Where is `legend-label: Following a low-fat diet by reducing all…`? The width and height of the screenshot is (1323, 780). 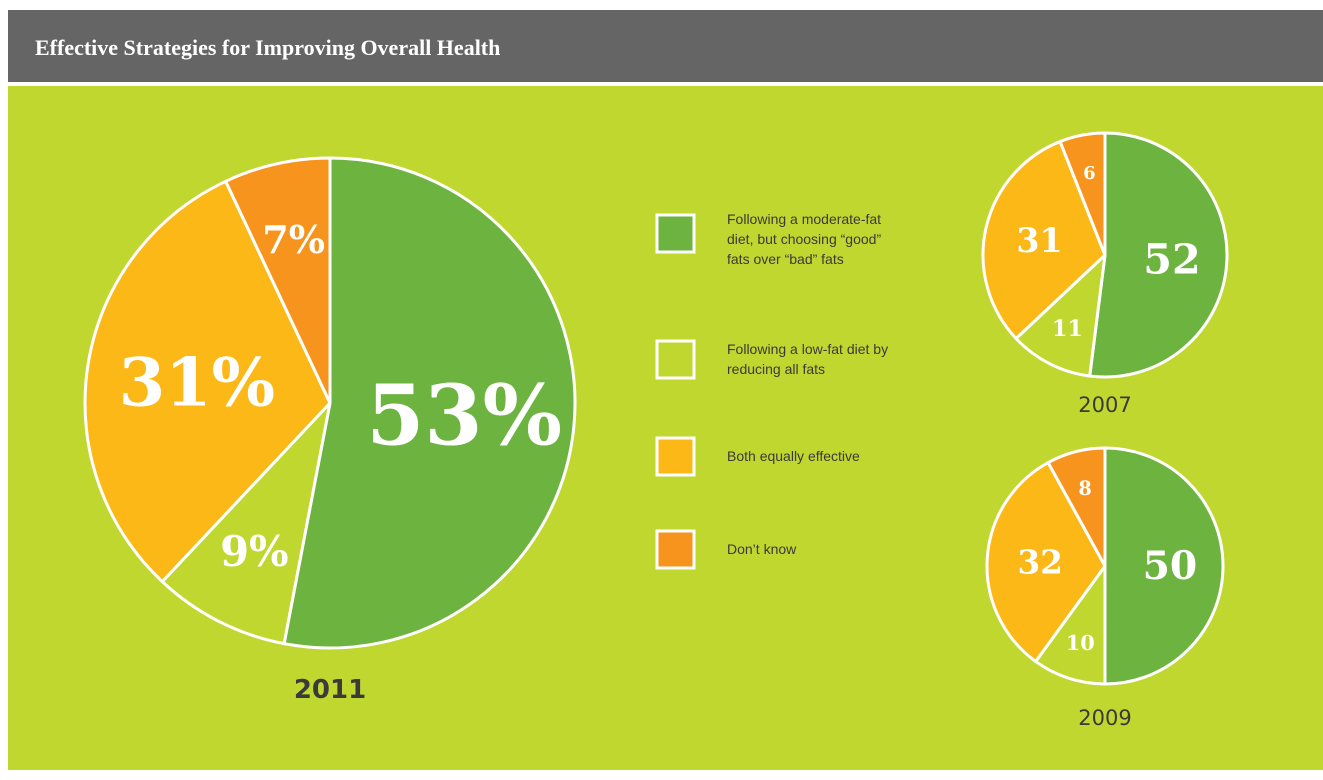 legend-label: Following a low-fat diet by reducing all… is located at coordinates (808, 359).